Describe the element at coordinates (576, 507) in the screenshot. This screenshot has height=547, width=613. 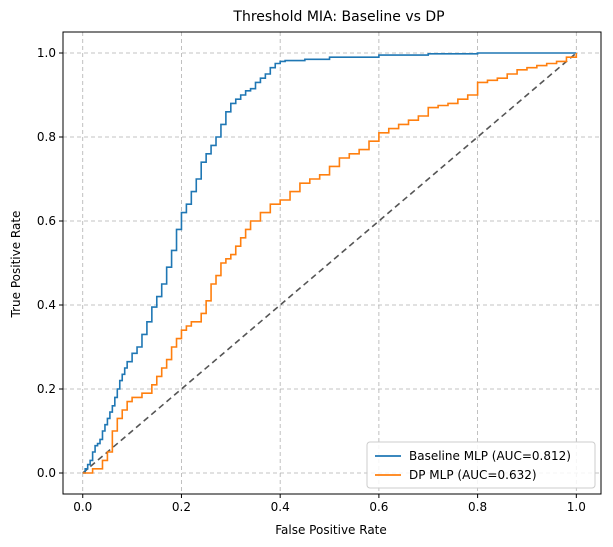
I see `x-tick-label: 1.0` at that location.